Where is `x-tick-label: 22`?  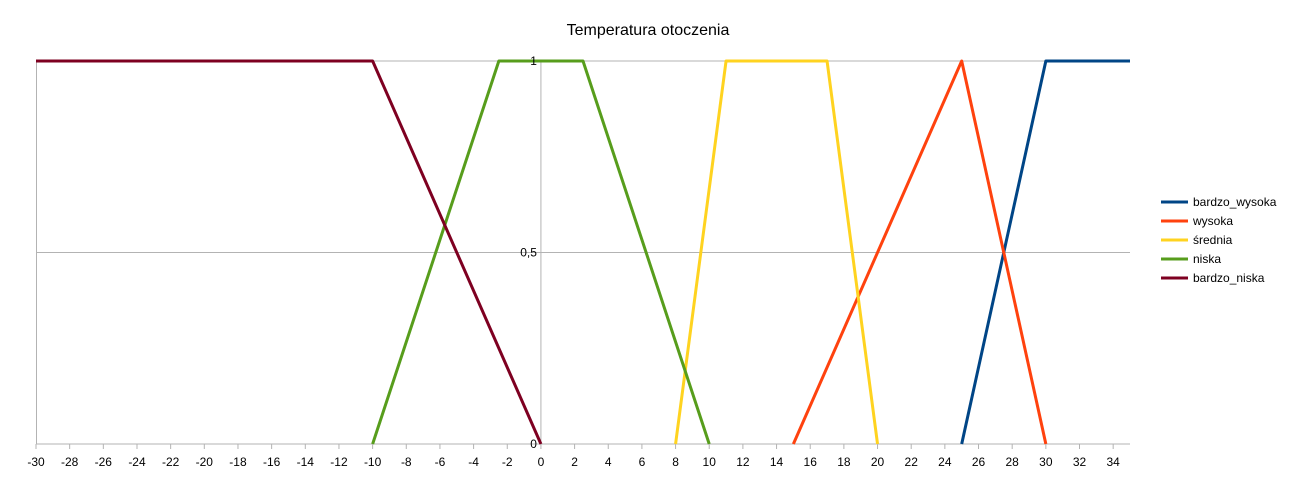
x-tick-label: 22 is located at coordinates (912, 462).